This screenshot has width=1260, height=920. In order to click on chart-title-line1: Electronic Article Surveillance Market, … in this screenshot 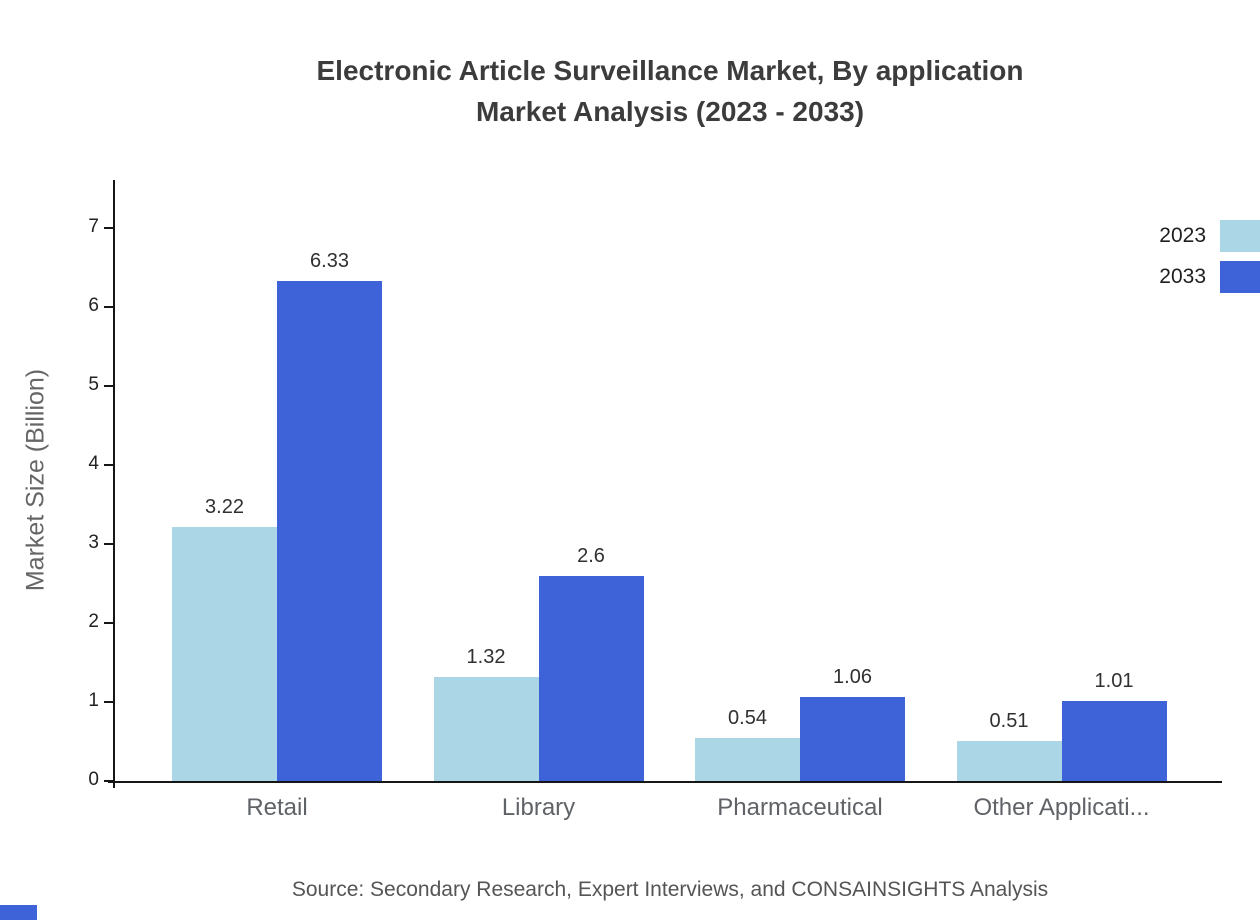, I will do `click(670, 70)`.